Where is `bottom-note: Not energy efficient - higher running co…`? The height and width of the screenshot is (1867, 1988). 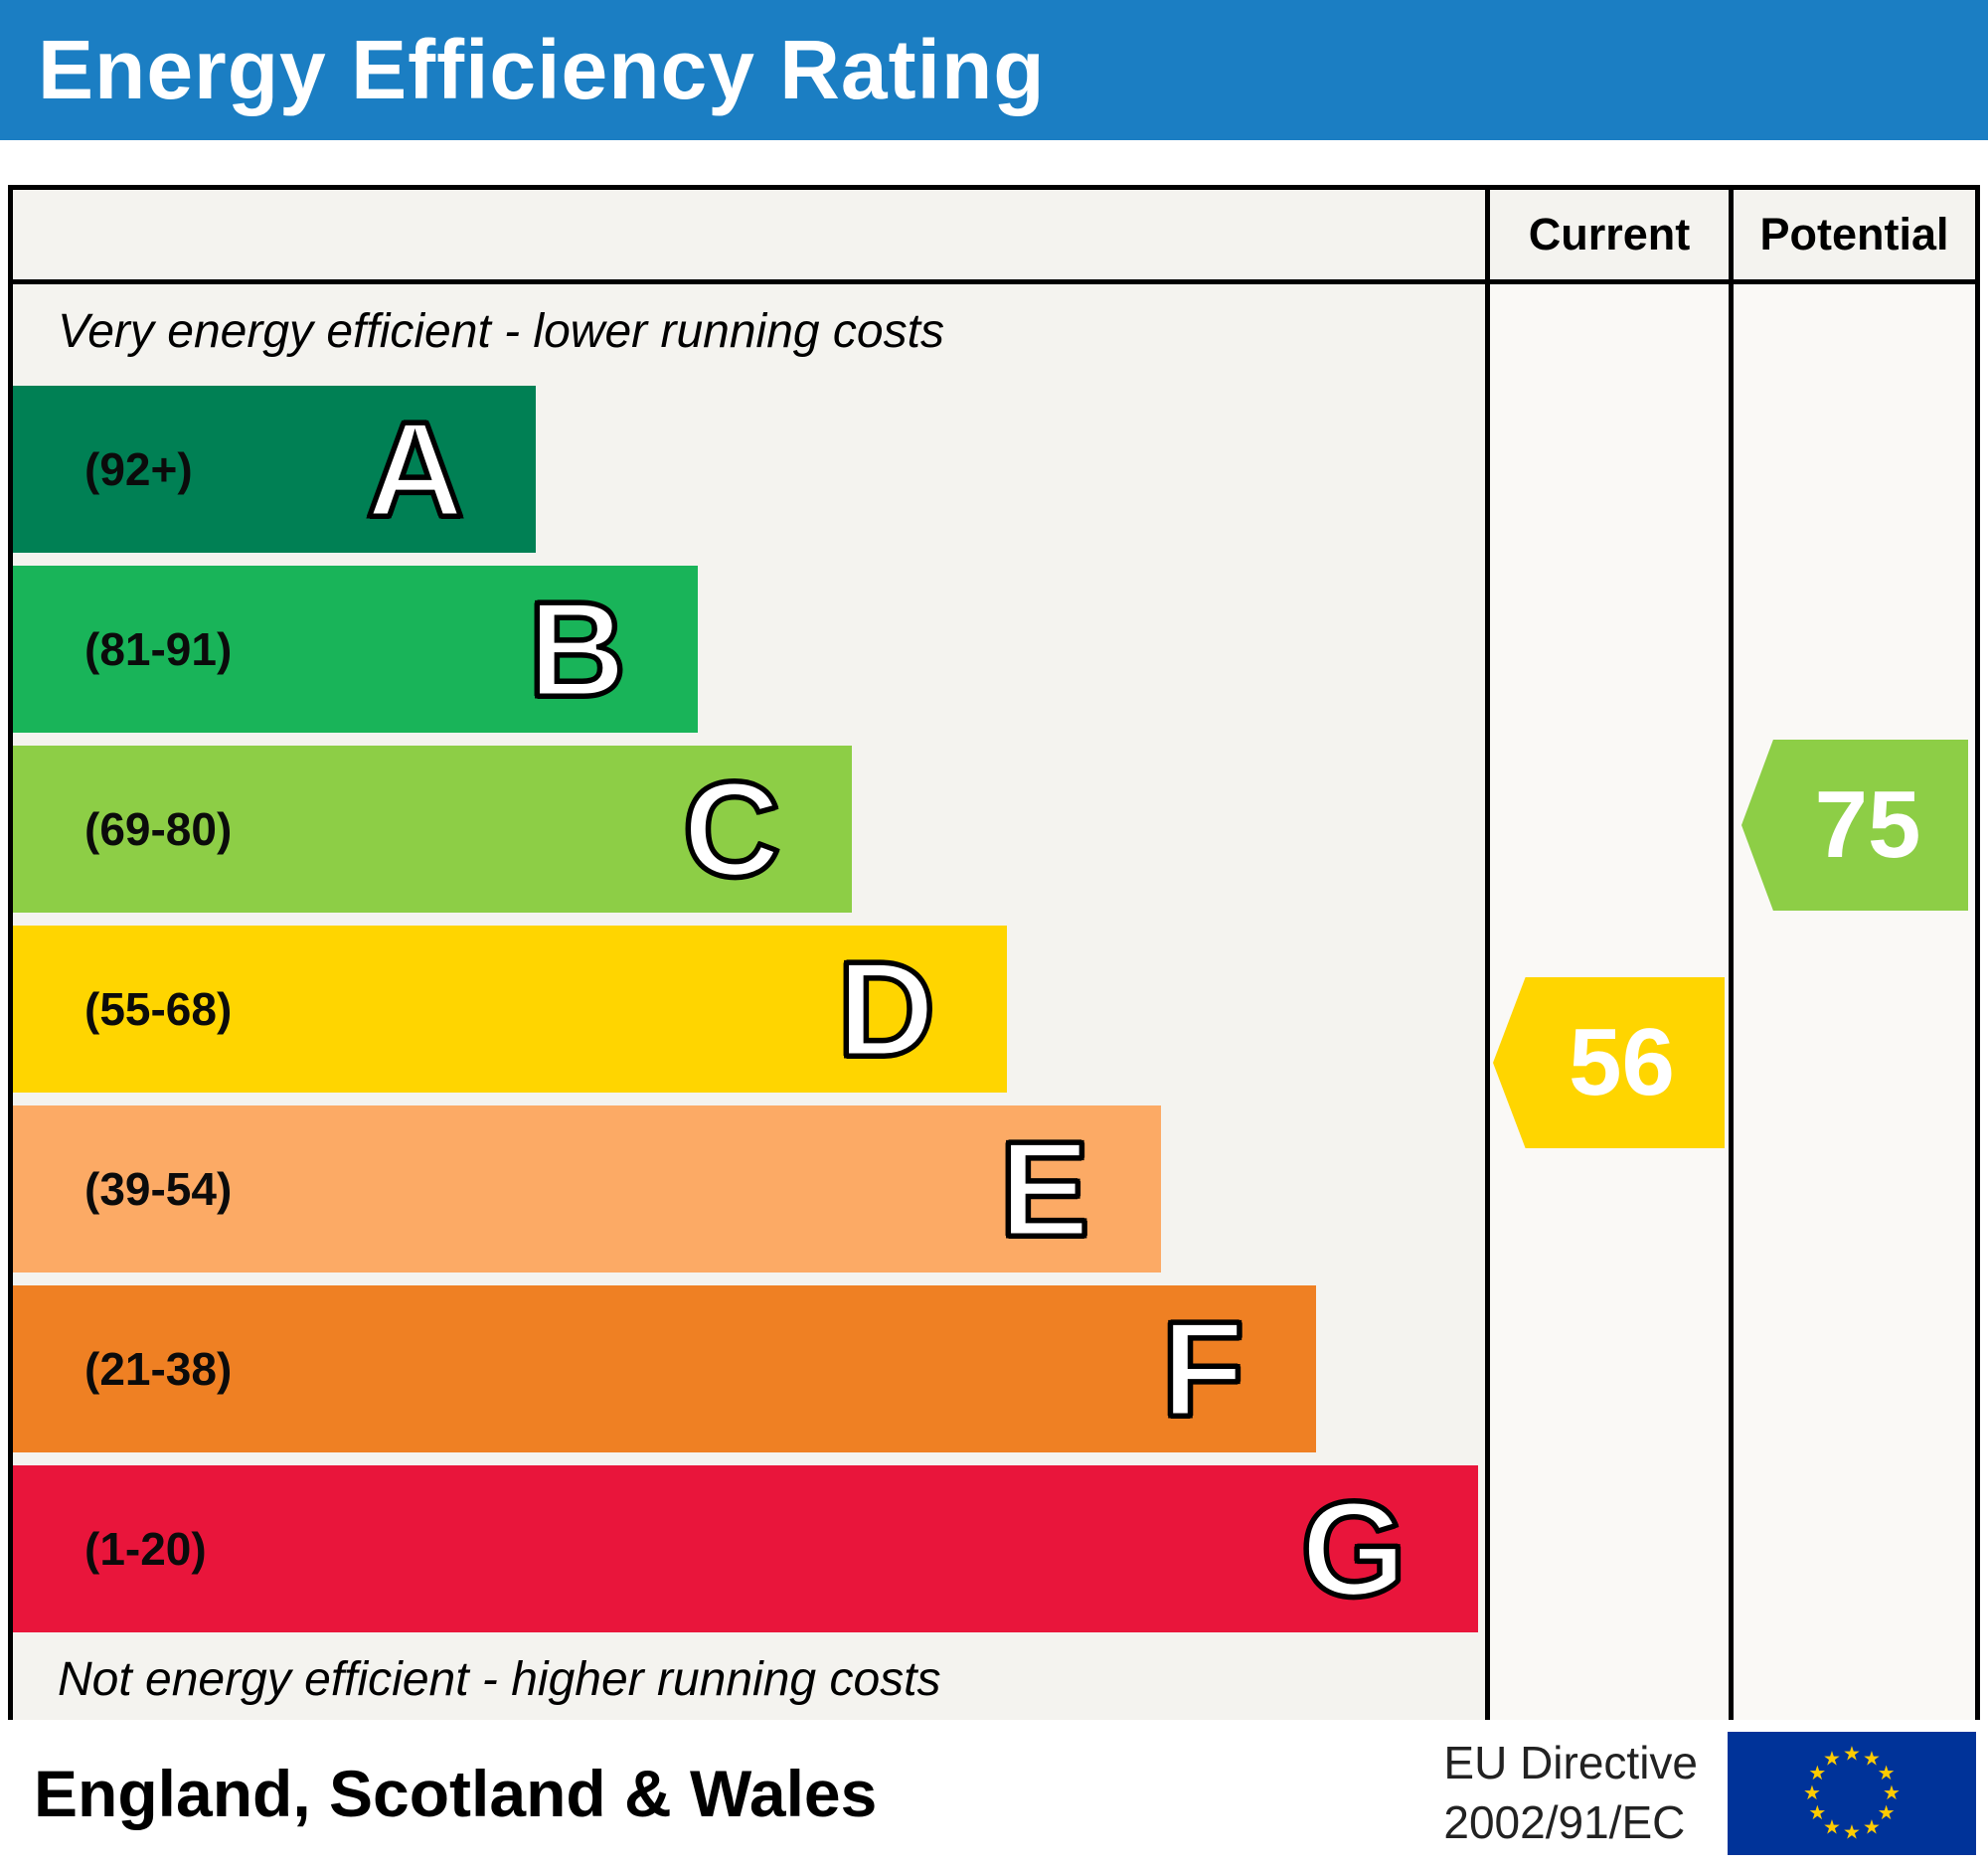
bottom-note: Not energy efficient - higher running co… is located at coordinates (499, 1679).